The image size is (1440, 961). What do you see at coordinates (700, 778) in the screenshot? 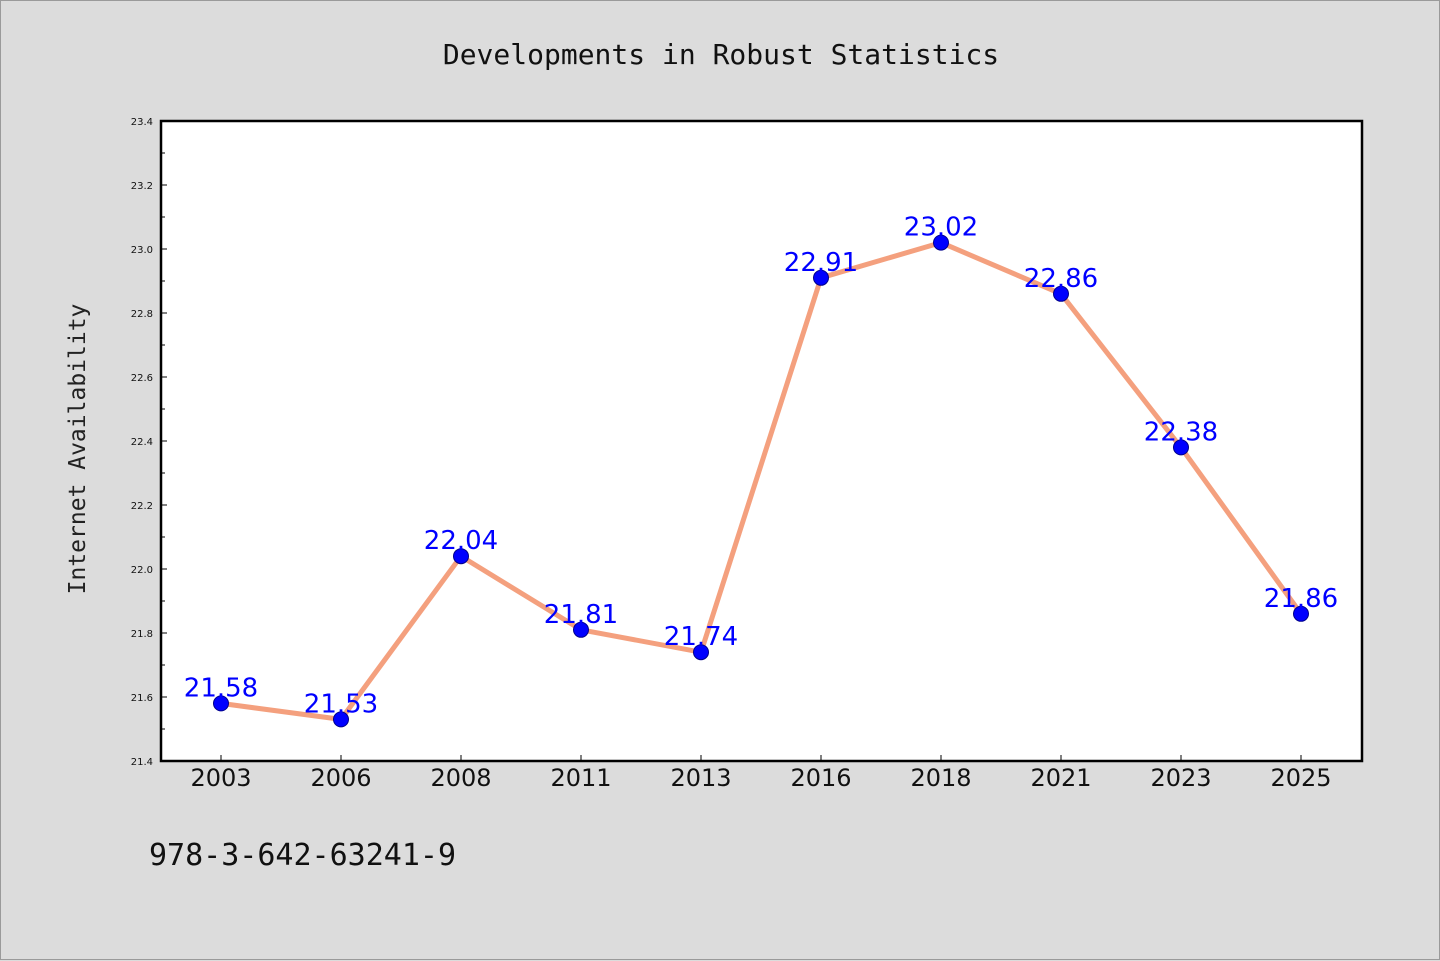
I see `x-tick-label: 2013` at bounding box center [700, 778].